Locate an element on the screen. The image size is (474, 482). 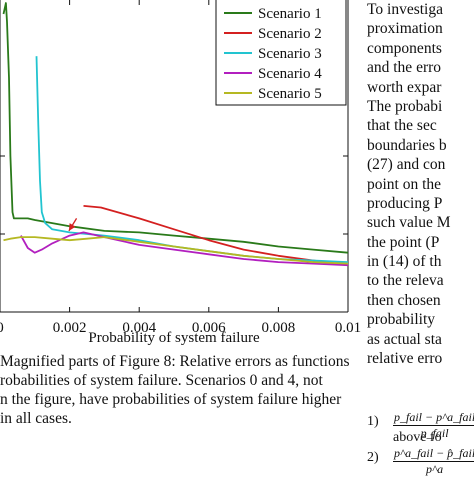
equation-tail-text: above fo is located at coordinates (417, 437).